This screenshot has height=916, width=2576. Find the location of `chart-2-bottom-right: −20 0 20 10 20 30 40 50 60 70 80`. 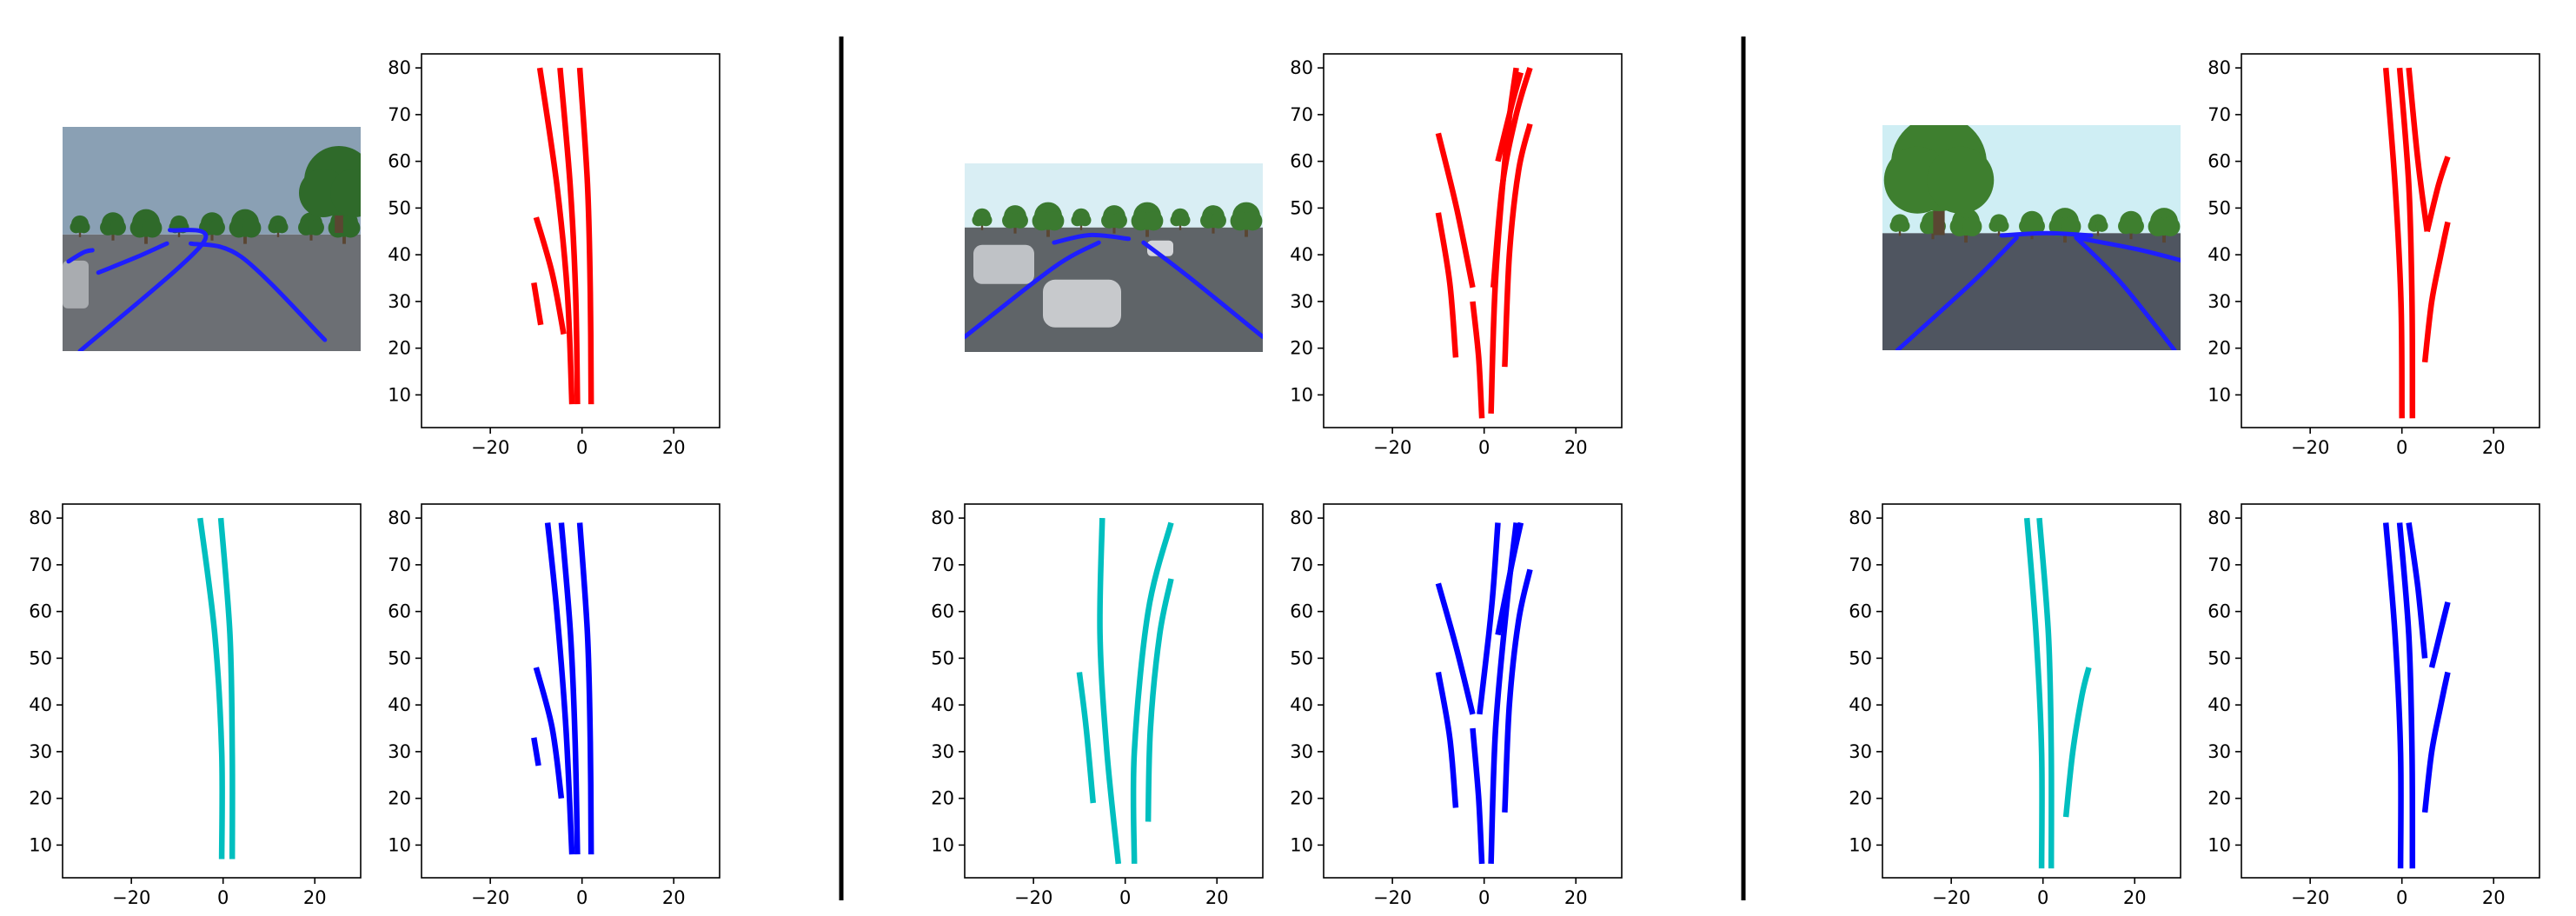

chart-2-bottom-right: −20 0 20 10 20 30 40 50 60 70 80 is located at coordinates (1456, 705).